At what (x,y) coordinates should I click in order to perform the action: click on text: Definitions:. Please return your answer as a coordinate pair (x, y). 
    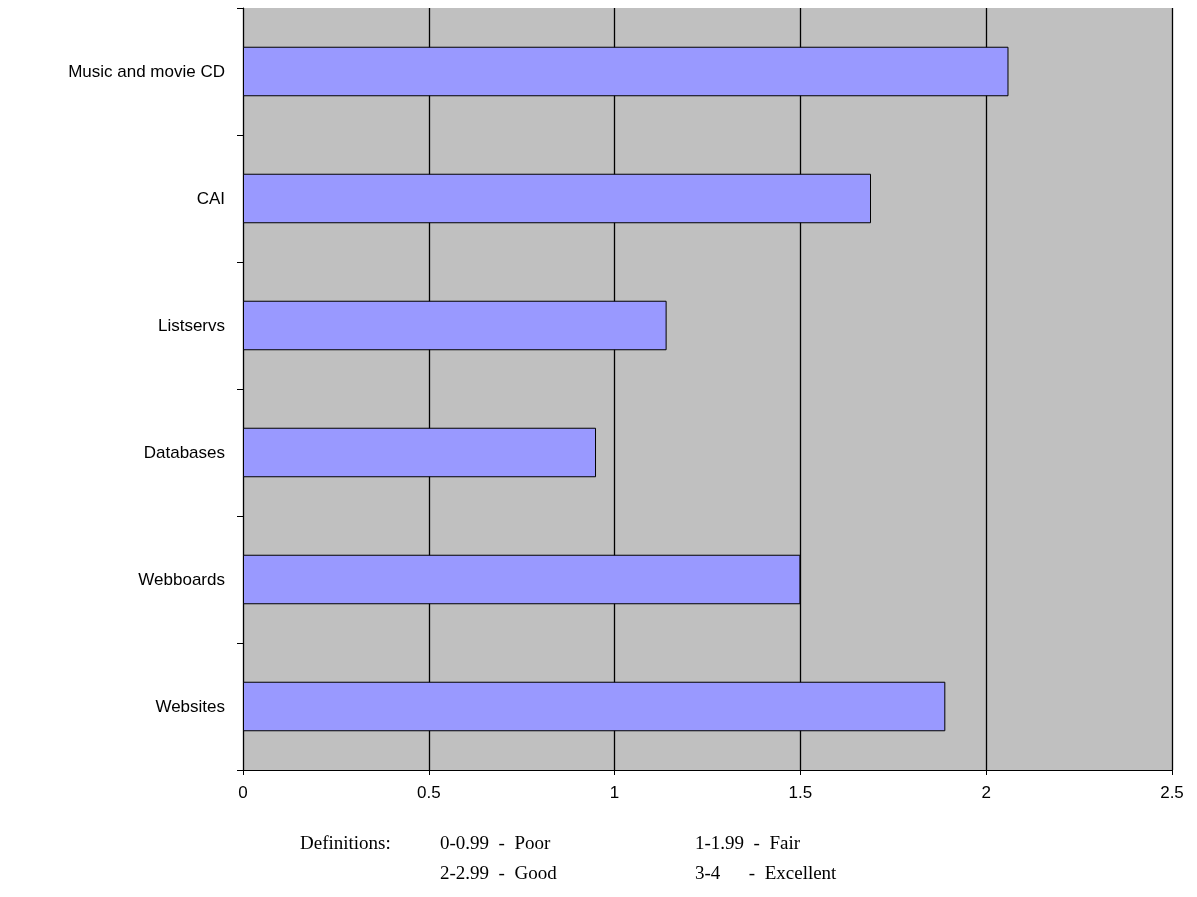
    Looking at the image, I should click on (345, 842).